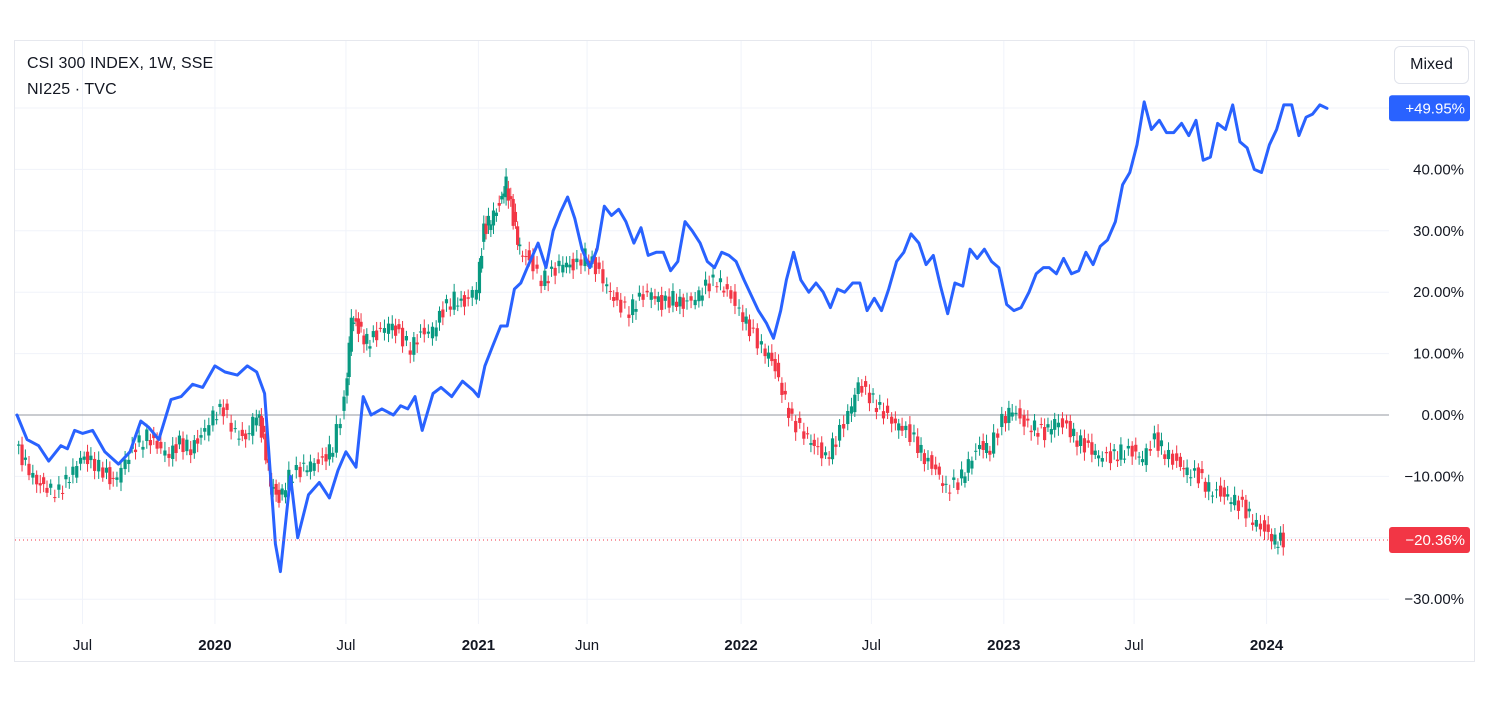 This screenshot has height=717, width=1491. I want to click on y-axis-tick-label: 30.00%, so click(1438, 231).